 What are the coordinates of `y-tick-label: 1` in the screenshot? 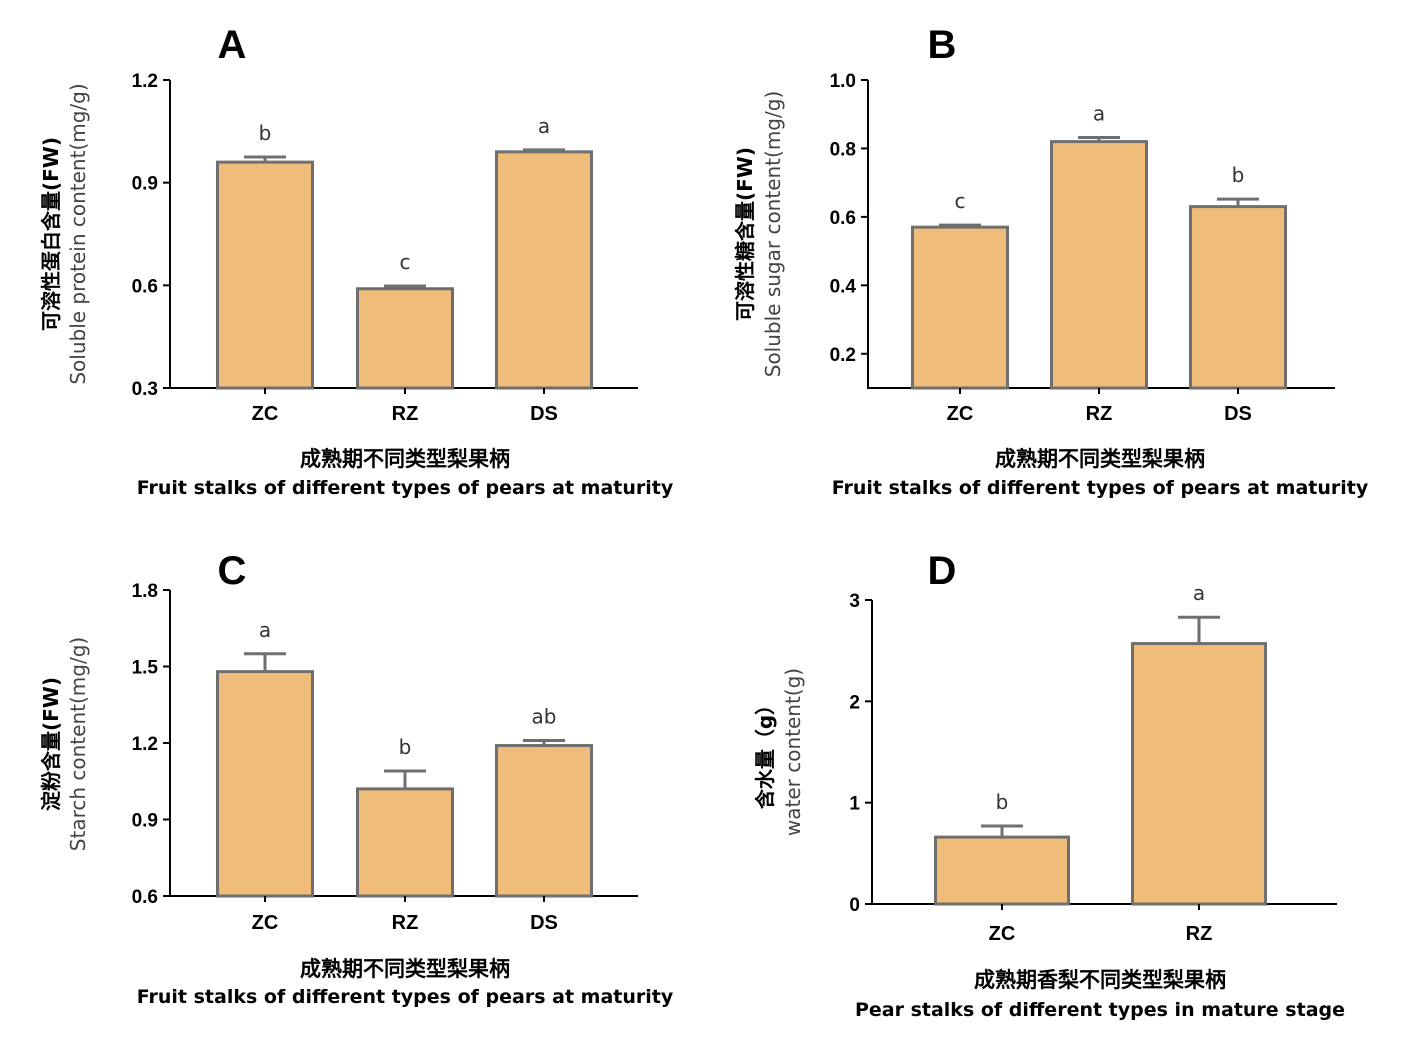 It's located at (854, 804).